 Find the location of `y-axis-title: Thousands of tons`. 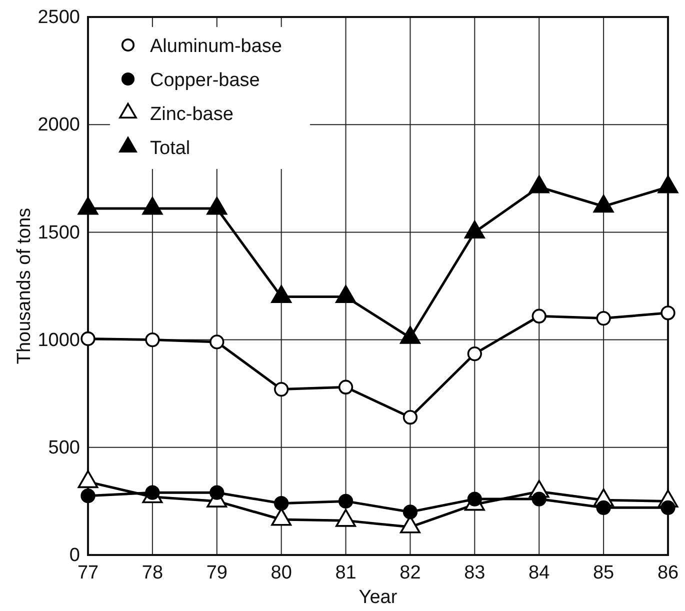

y-axis-title: Thousands of tons is located at coordinates (24, 286).